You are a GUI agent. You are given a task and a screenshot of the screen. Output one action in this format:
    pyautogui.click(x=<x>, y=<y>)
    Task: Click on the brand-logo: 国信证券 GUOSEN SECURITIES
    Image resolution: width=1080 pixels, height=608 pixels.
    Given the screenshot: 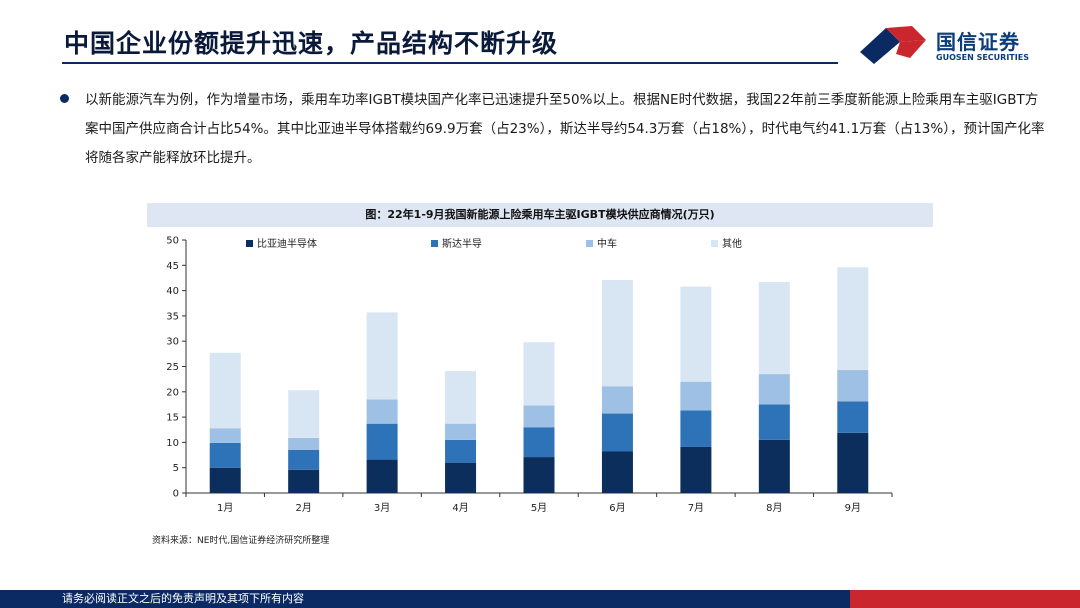 What is the action you would take?
    pyautogui.click(x=946, y=44)
    